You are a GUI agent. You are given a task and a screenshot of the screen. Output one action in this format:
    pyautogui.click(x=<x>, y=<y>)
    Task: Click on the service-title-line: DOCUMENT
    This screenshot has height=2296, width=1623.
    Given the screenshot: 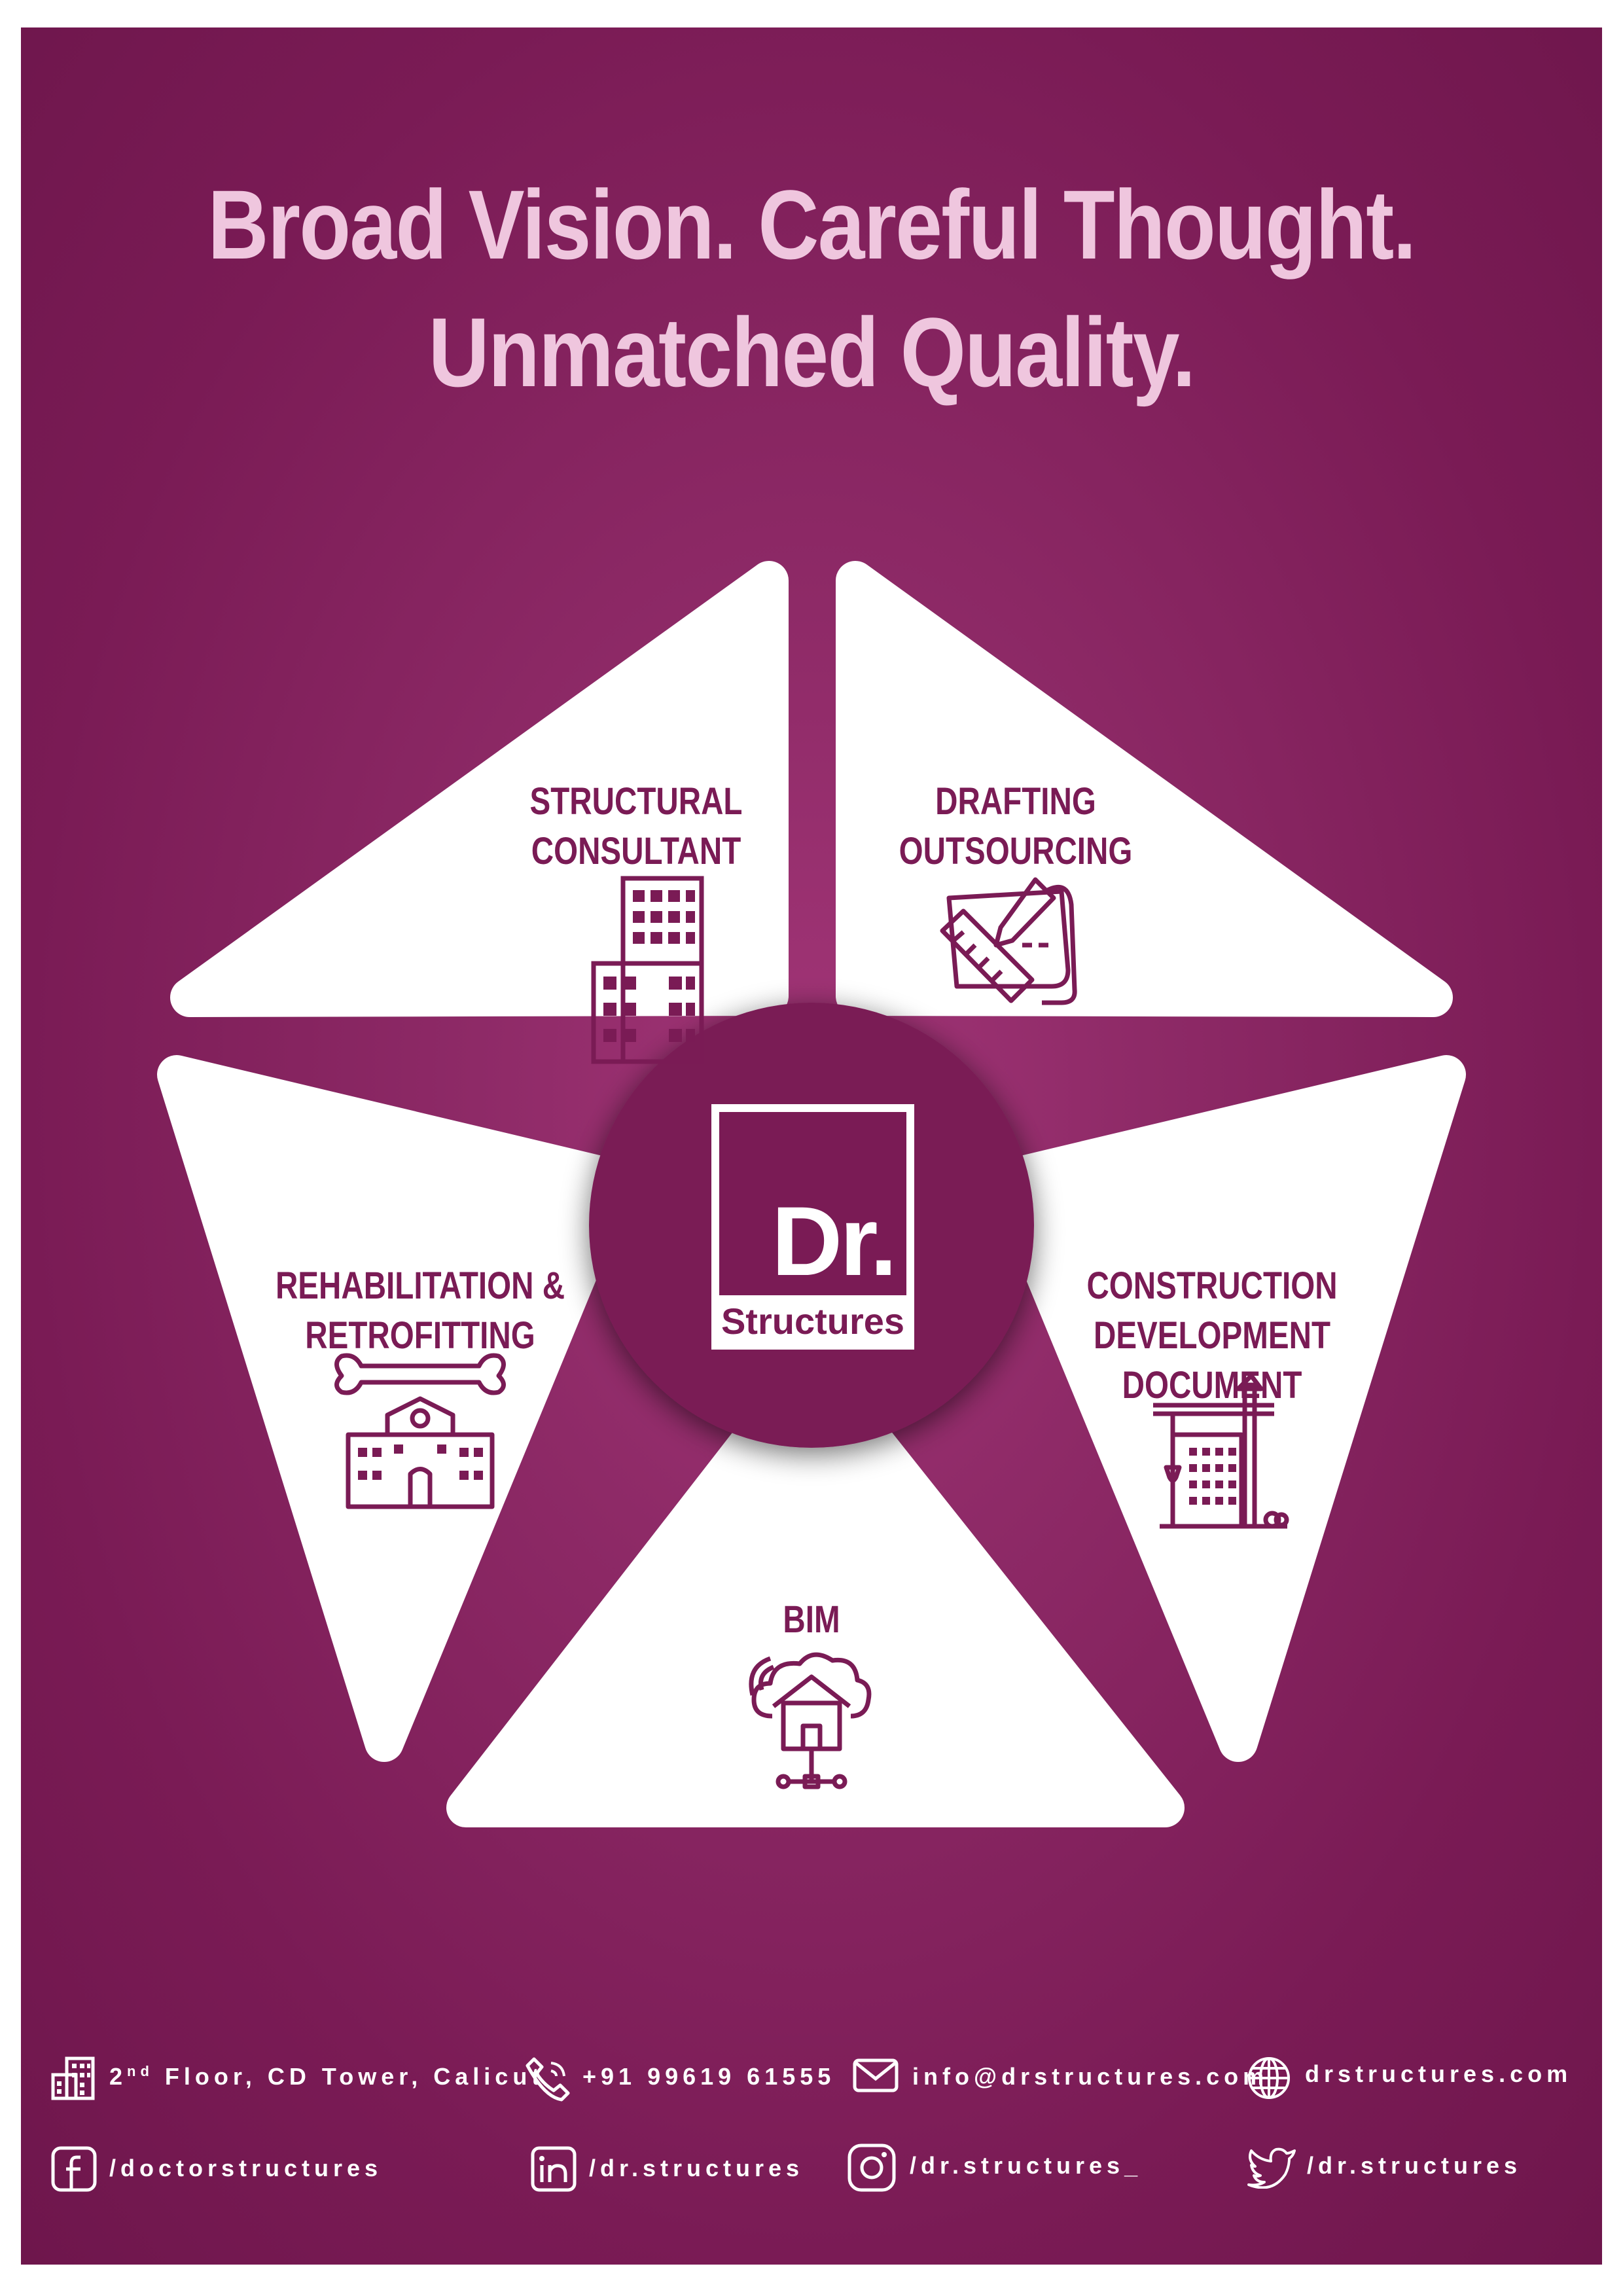 What is the action you would take?
    pyautogui.click(x=1212, y=1385)
    